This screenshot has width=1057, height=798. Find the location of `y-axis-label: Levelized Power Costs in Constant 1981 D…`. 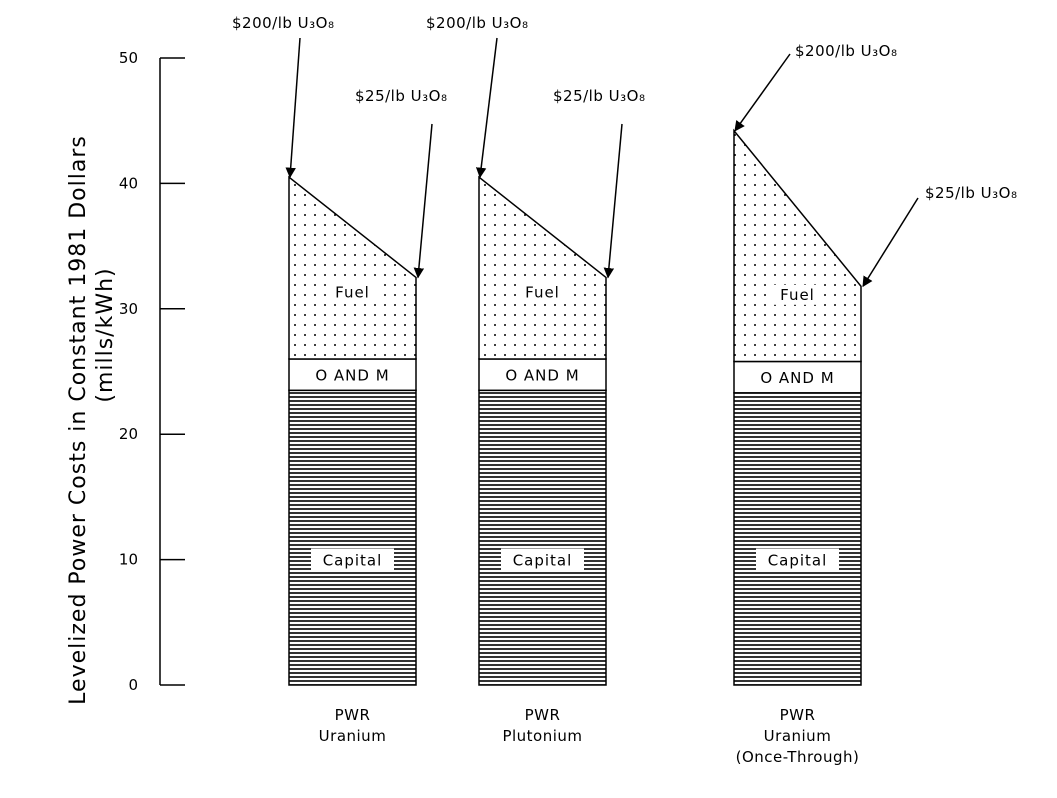

y-axis-label: Levelized Power Costs in Constant 1981 D… is located at coordinates (92, 420).